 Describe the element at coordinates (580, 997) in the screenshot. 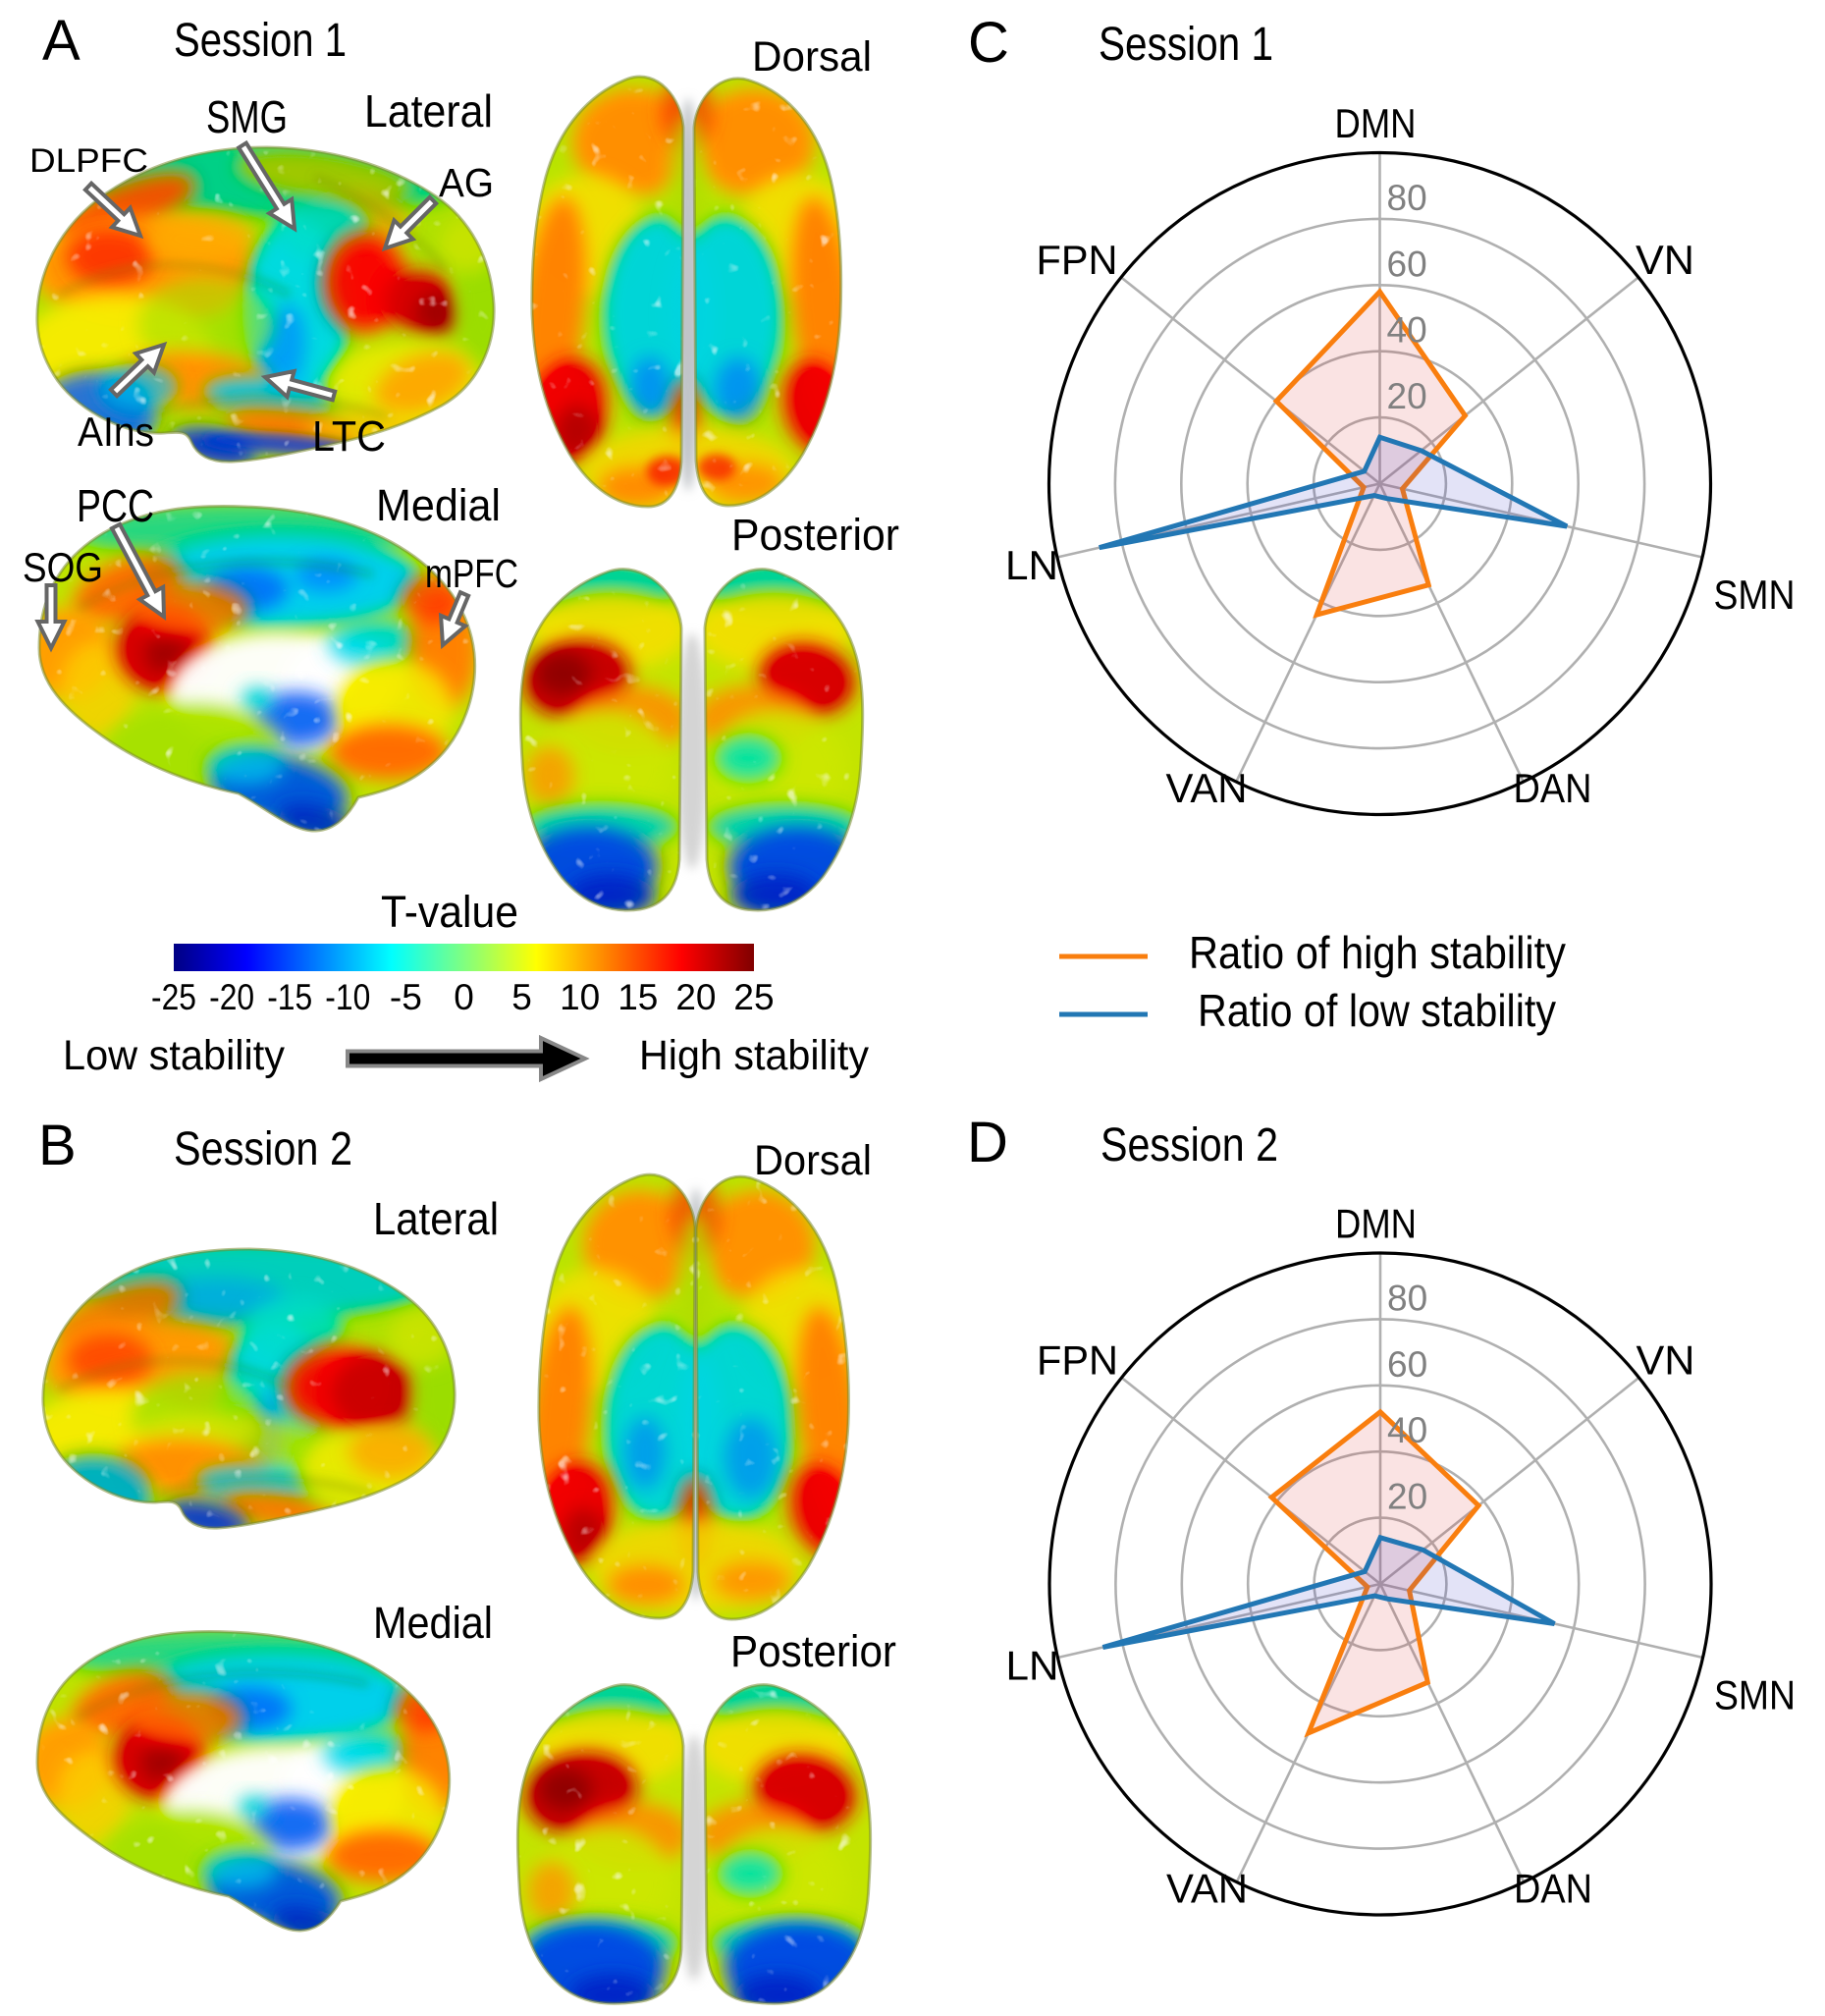

I see `svg-text: 10` at that location.